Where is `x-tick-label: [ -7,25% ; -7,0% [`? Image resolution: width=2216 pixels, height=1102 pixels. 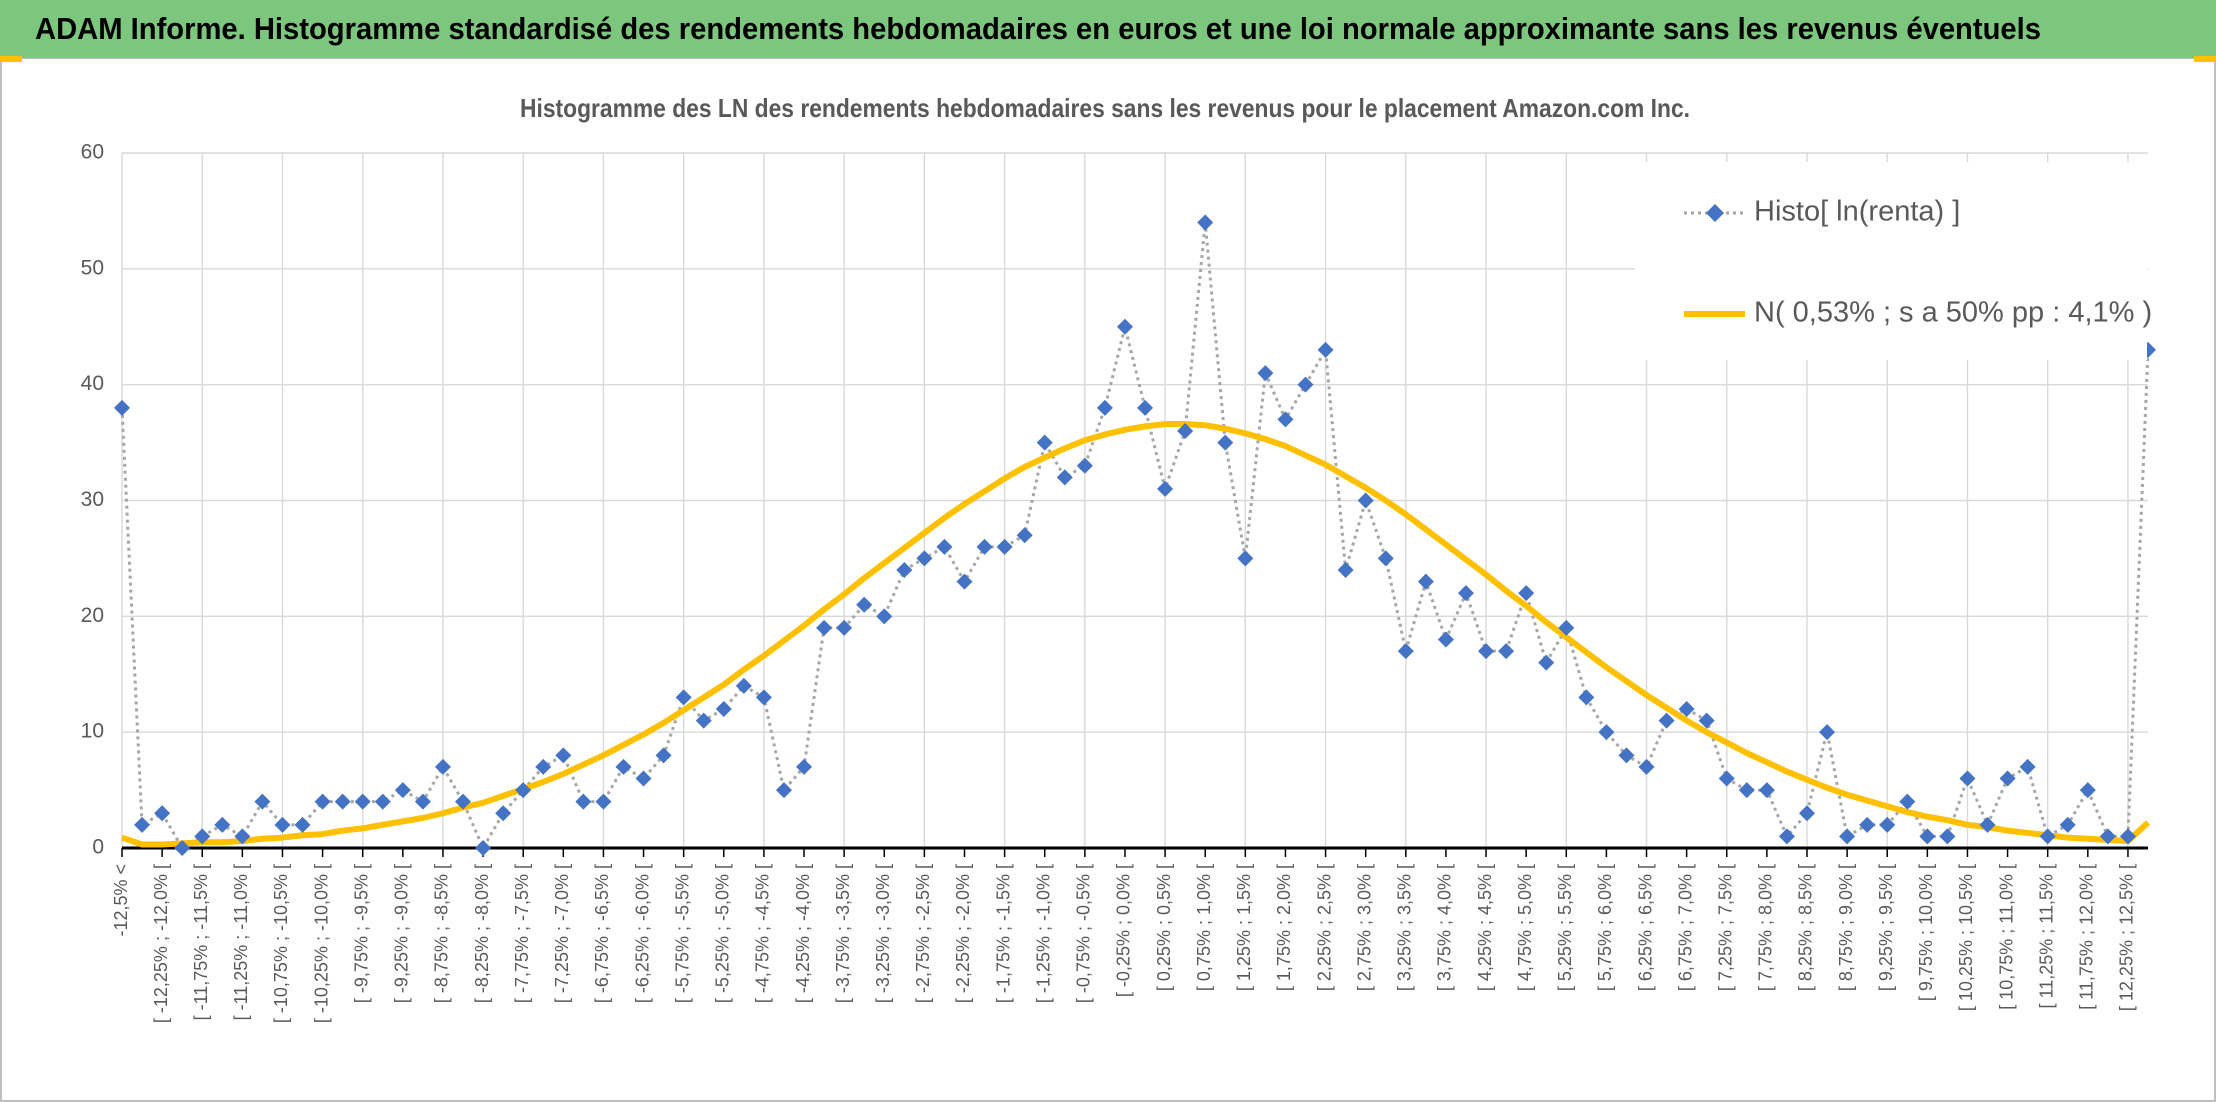 x-tick-label: [ -7,25% ; -7,0% [ is located at coordinates (562, 933).